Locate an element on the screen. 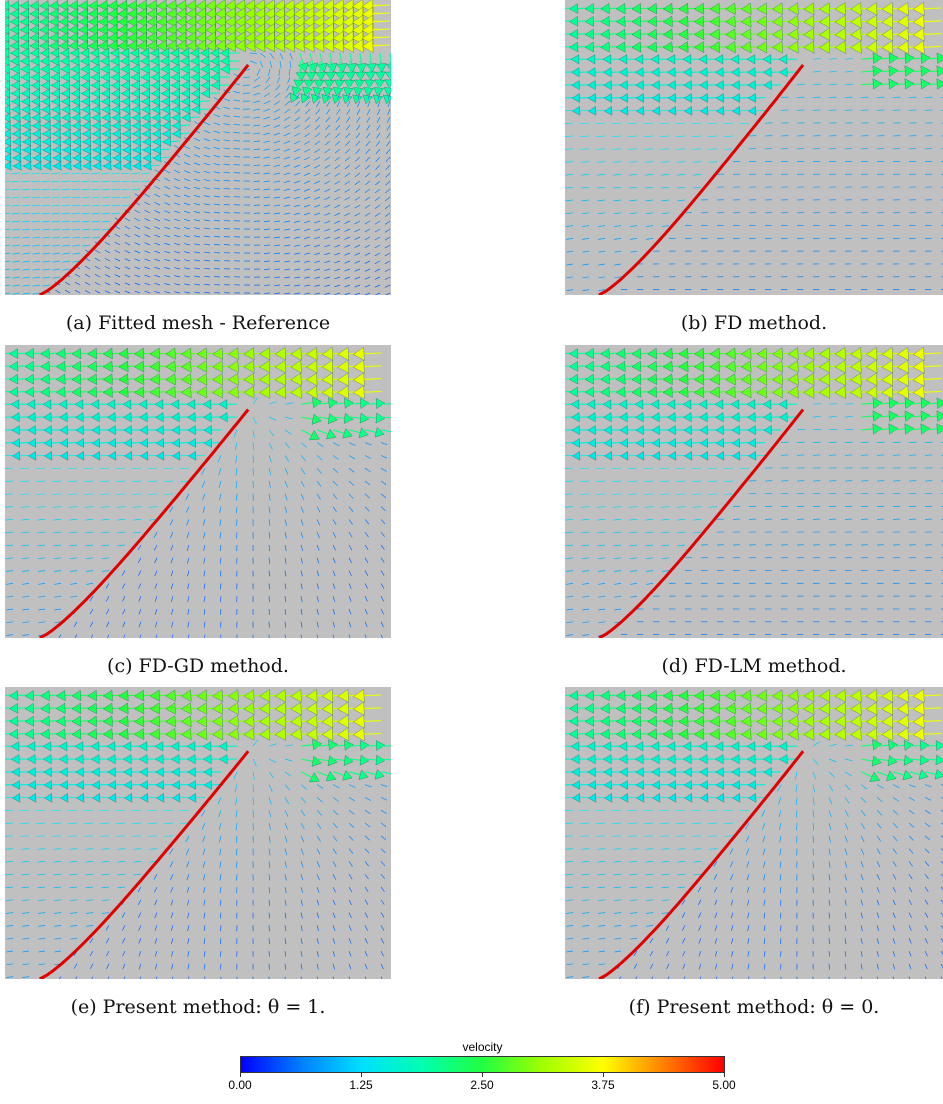 The height and width of the screenshot is (1104, 943). panel-b-fd-method is located at coordinates (754, 147).